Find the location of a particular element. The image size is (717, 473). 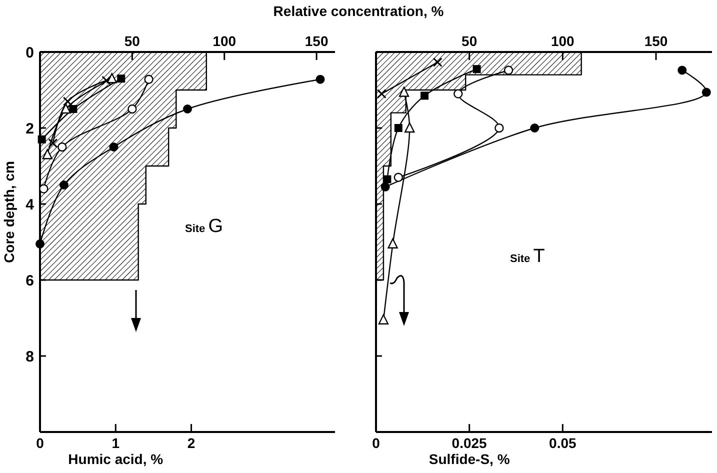

y-tick-label: 0 is located at coordinates (30, 53).